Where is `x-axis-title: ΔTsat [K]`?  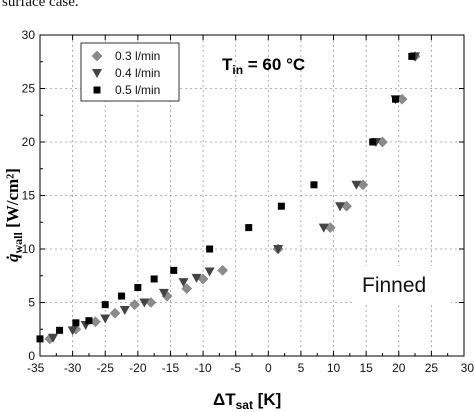 x-axis-title: ΔTsat [K] is located at coordinates (247, 401).